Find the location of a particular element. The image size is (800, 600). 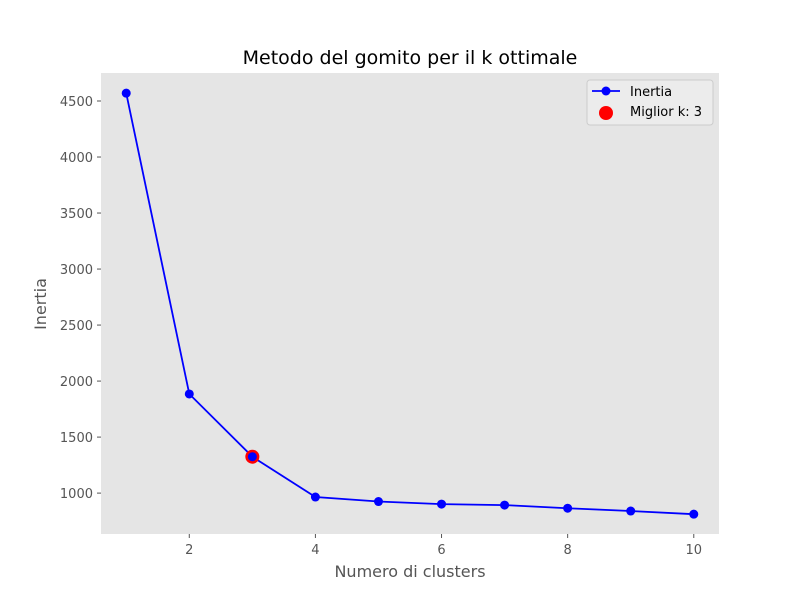

y-tick-label: 2500 is located at coordinates (76, 326).